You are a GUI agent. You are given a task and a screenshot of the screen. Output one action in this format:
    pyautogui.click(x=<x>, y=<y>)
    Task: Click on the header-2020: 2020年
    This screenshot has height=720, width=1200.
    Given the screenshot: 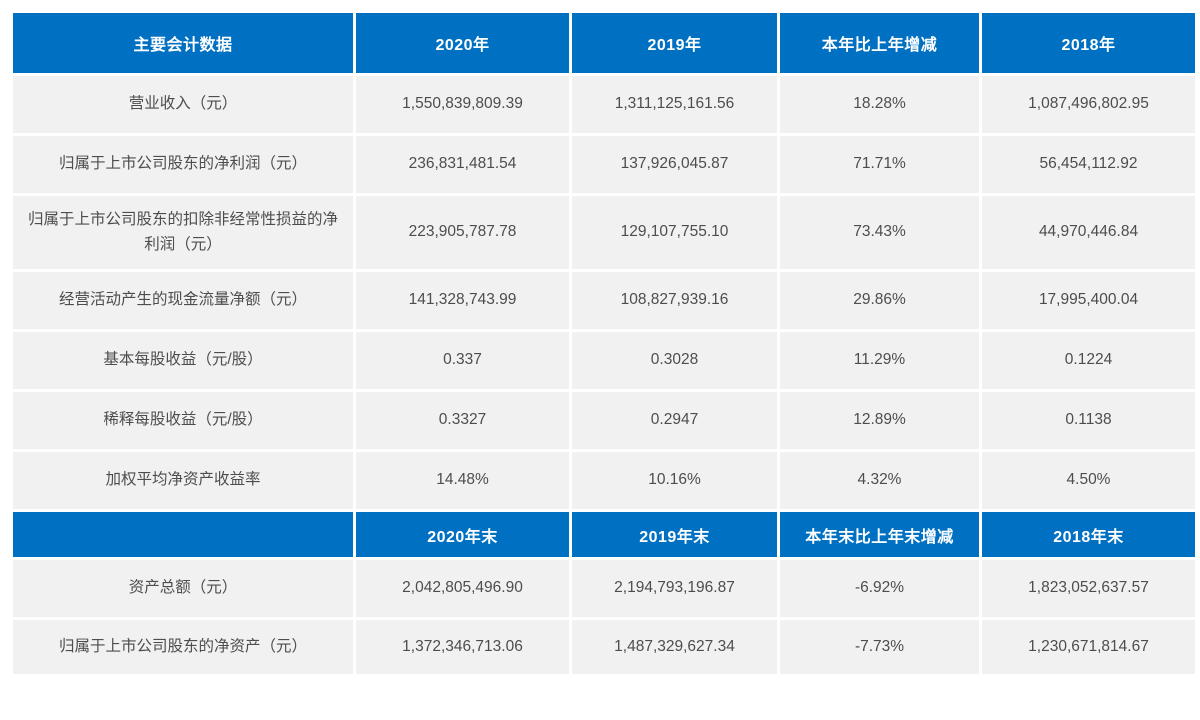 What is the action you would take?
    pyautogui.click(x=462, y=43)
    